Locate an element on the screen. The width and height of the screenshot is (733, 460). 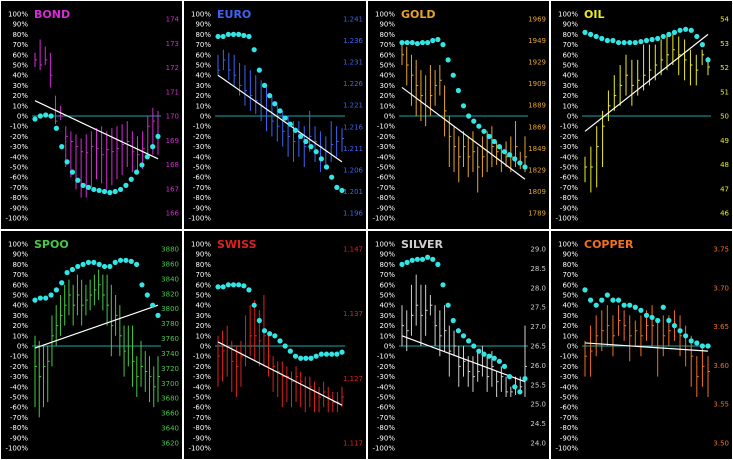
pct-tick-label: -40% is located at coordinates (202, 387).